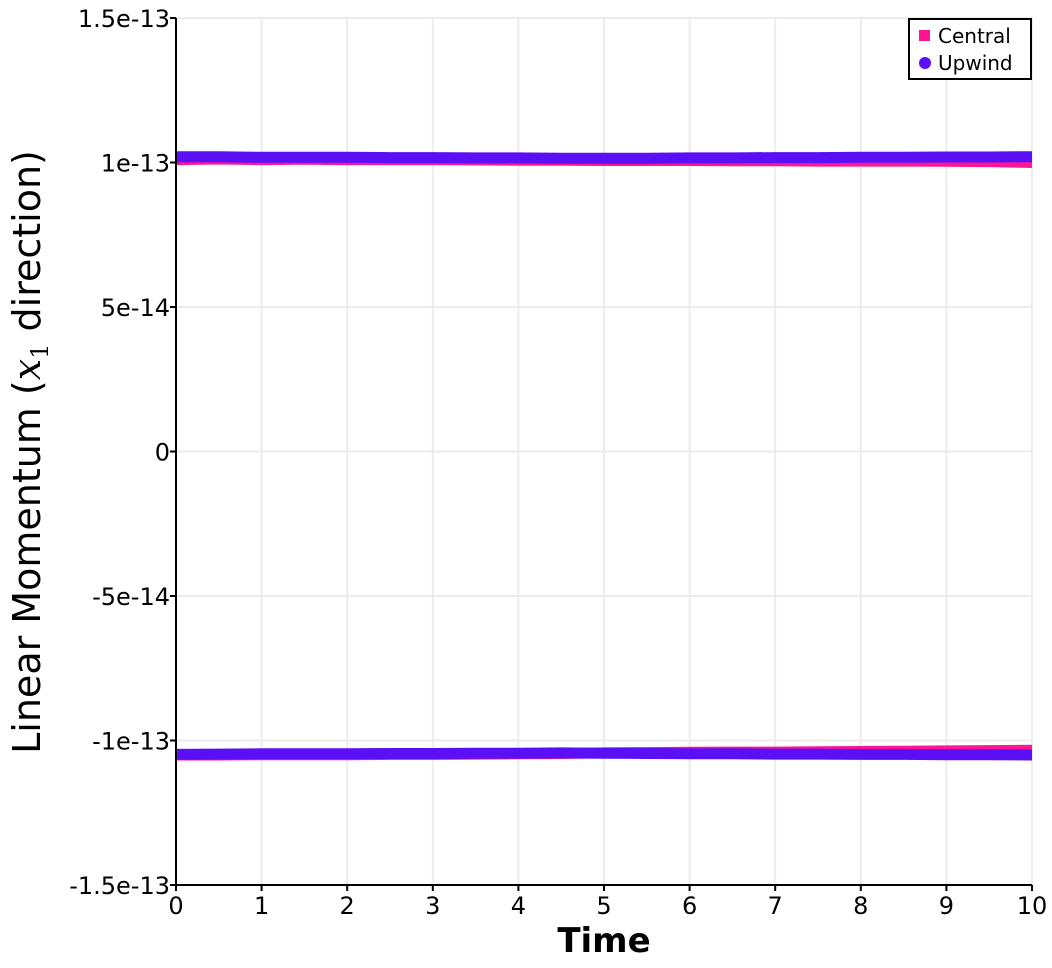  I want to click on y-axis-title-end: direction), so click(27, 246).